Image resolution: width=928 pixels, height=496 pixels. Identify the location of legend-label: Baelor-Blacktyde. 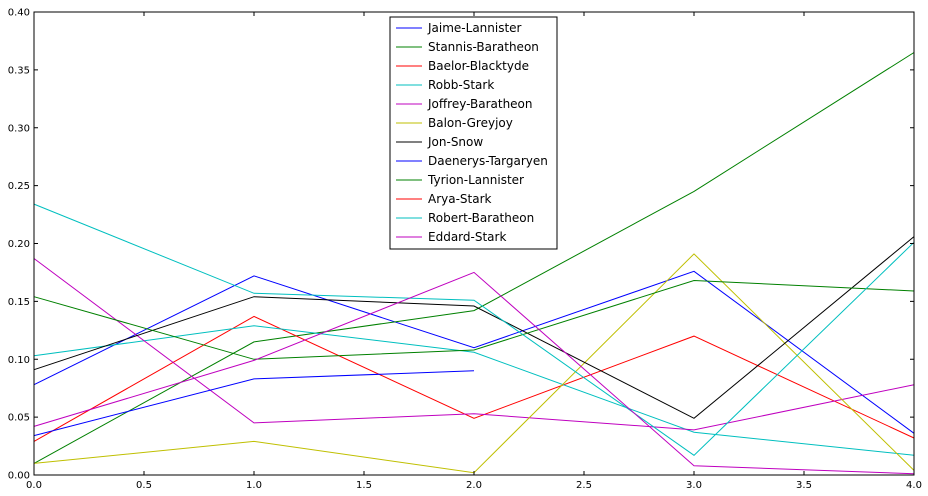
(478, 66).